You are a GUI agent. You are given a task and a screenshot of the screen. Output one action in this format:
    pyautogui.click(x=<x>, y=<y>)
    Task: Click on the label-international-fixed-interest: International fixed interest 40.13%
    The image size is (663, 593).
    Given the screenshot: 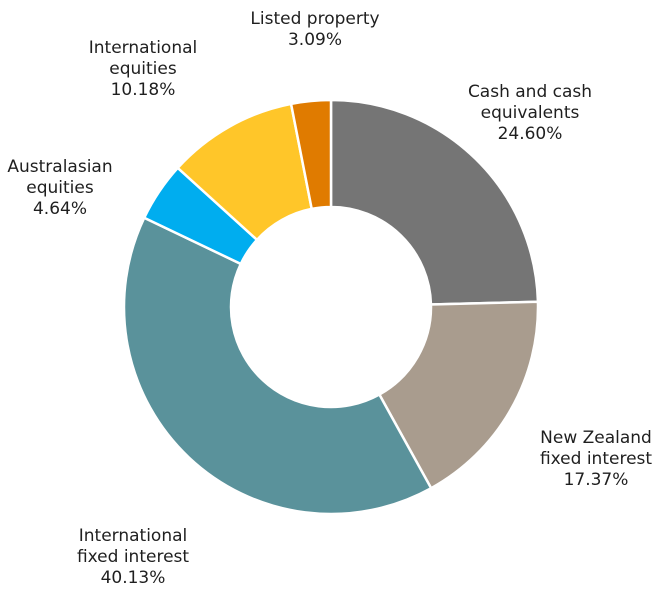 What is the action you would take?
    pyautogui.click(x=133, y=557)
    